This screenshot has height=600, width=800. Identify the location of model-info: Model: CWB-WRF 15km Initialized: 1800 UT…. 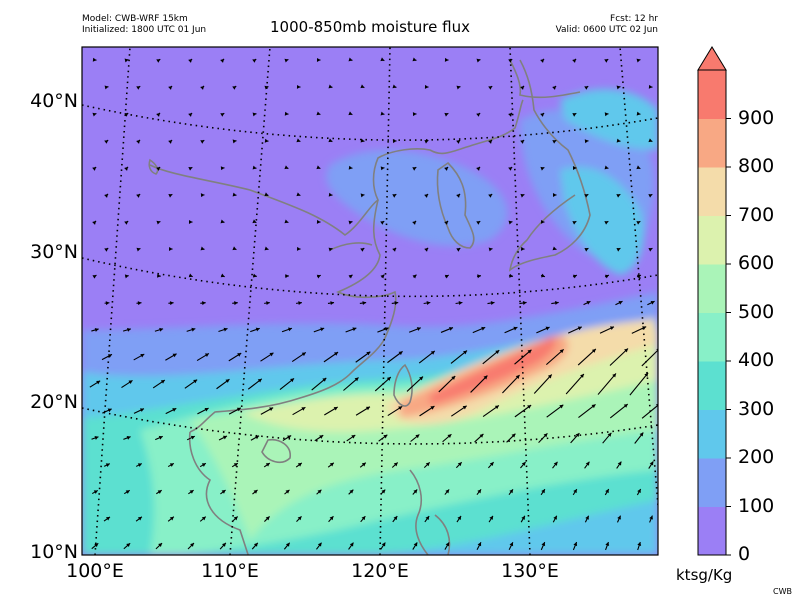
(144, 25).